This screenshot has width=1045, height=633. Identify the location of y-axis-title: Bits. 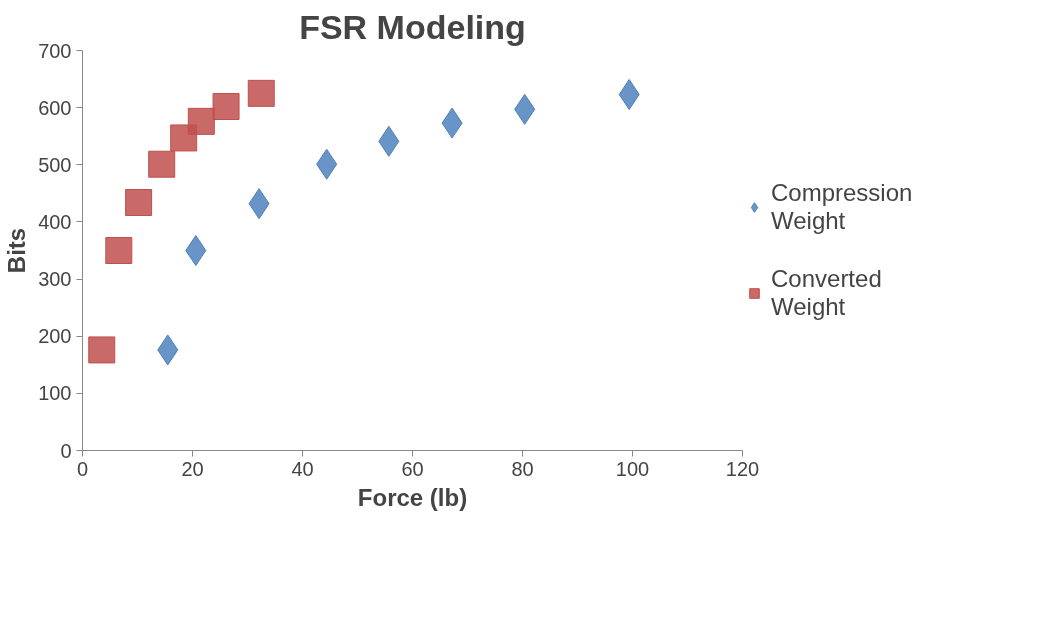
(17, 250).